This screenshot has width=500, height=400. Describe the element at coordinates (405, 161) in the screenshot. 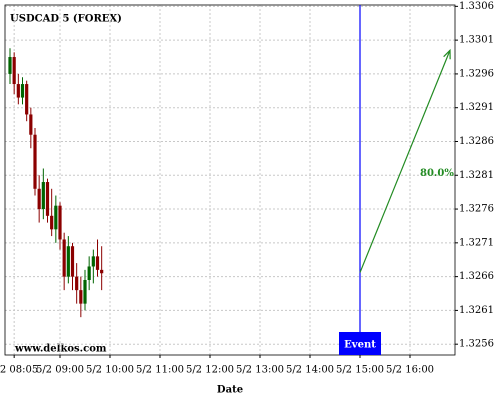

I see `forecast-arrow` at that location.